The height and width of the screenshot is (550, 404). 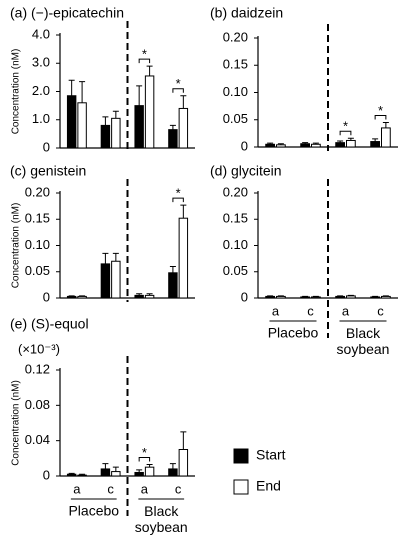 What do you see at coordinates (67, 13) in the screenshot?
I see `panel-title: (a) (−)-epicatechin` at bounding box center [67, 13].